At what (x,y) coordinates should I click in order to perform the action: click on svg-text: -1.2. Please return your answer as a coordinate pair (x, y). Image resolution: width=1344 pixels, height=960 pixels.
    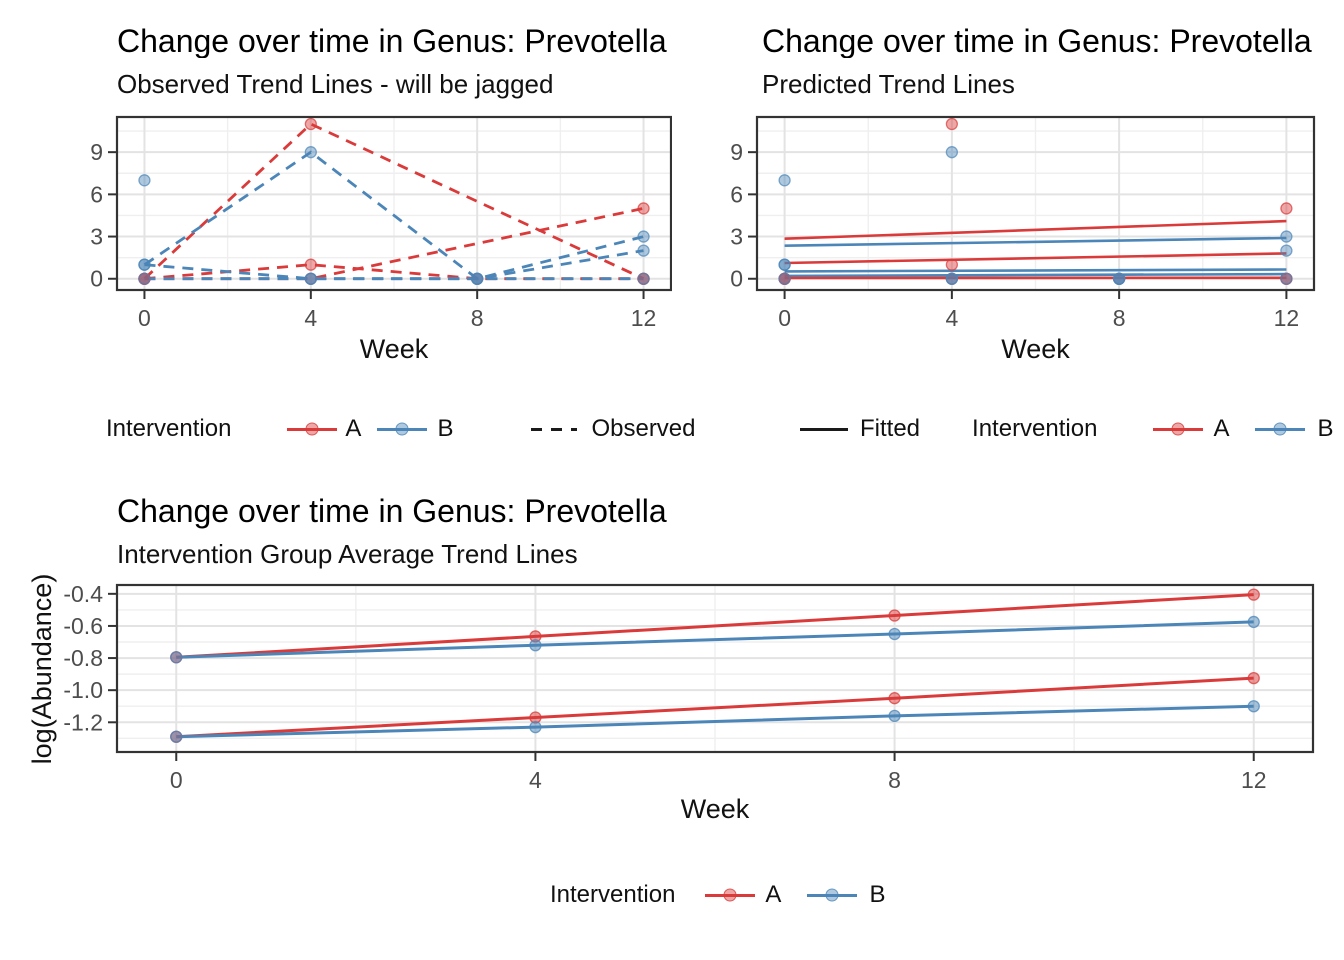
    Looking at the image, I should click on (83, 722).